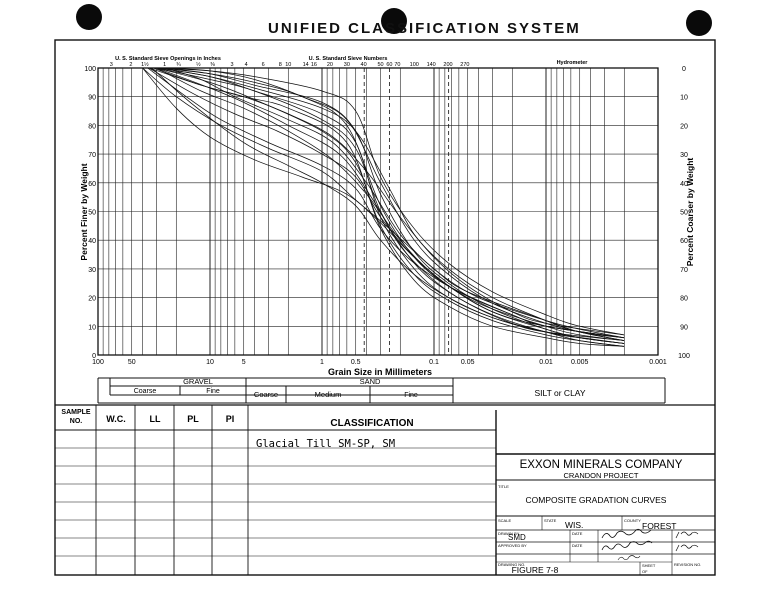  What do you see at coordinates (380, 65) in the screenshot?
I see `sieve-number-tick: 50` at bounding box center [380, 65].